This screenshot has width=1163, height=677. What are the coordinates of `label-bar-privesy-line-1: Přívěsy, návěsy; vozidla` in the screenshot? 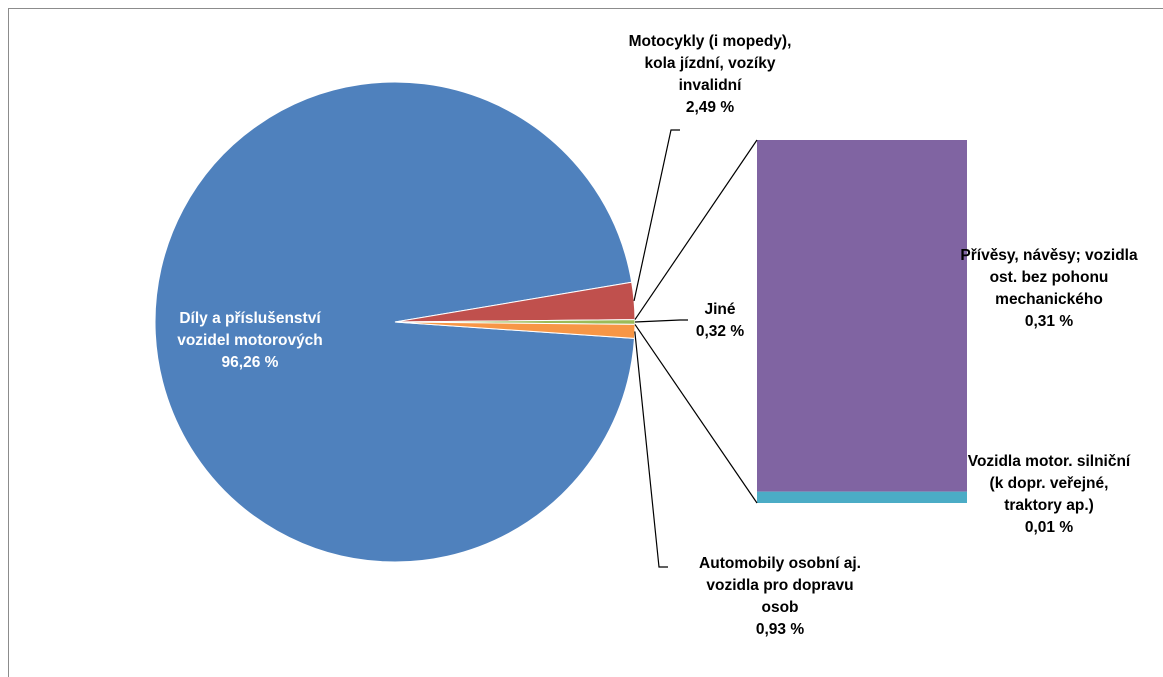 It's located at (1049, 255).